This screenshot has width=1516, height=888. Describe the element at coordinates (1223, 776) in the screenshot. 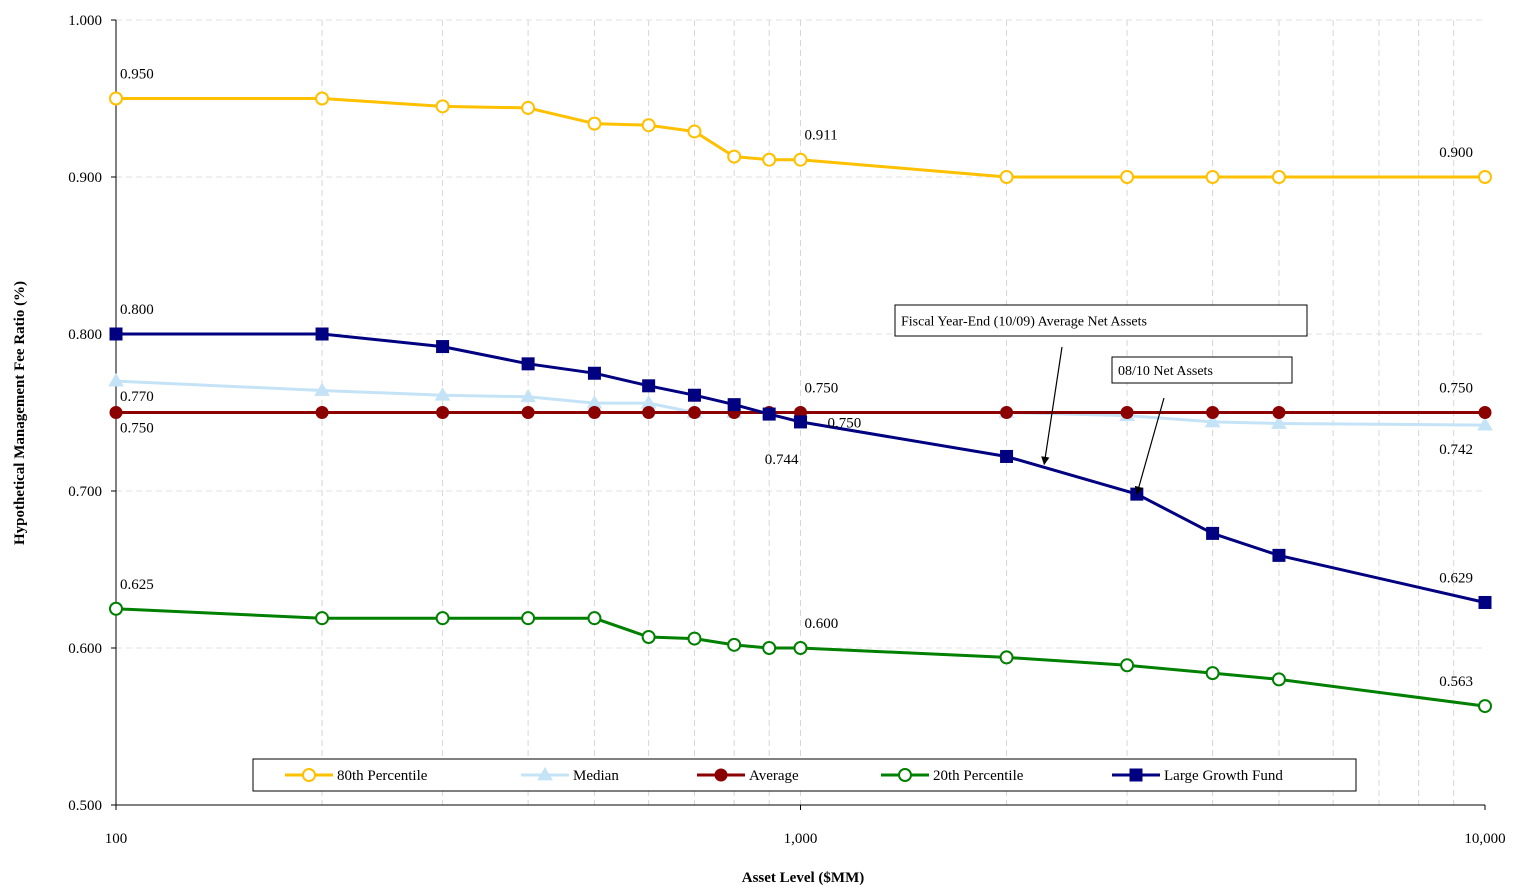

I see `legend-label: Large Growth Fund` at that location.